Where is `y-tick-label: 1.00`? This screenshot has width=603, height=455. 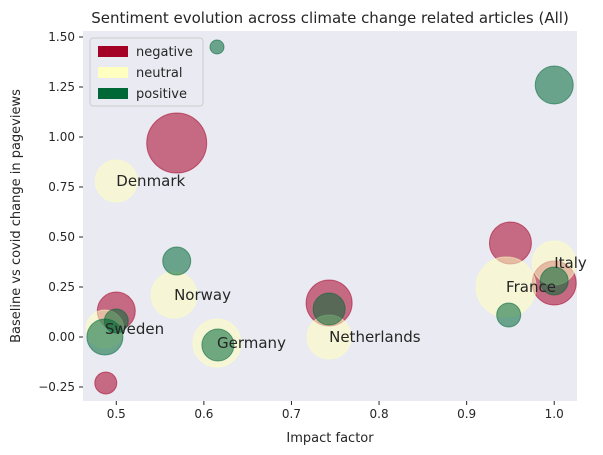 y-tick-label: 1.00 is located at coordinates (61, 137).